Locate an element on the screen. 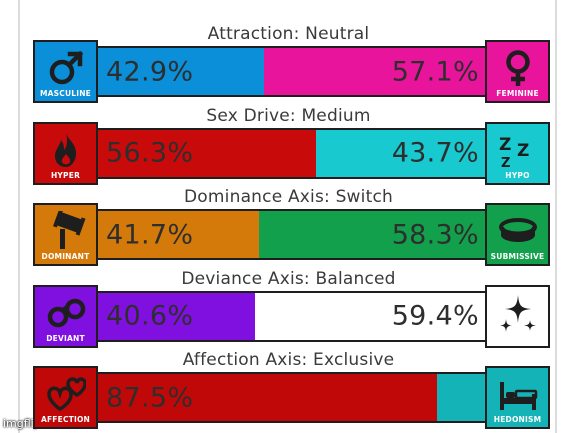  left-badge-label: HYPER is located at coordinates (65, 175).